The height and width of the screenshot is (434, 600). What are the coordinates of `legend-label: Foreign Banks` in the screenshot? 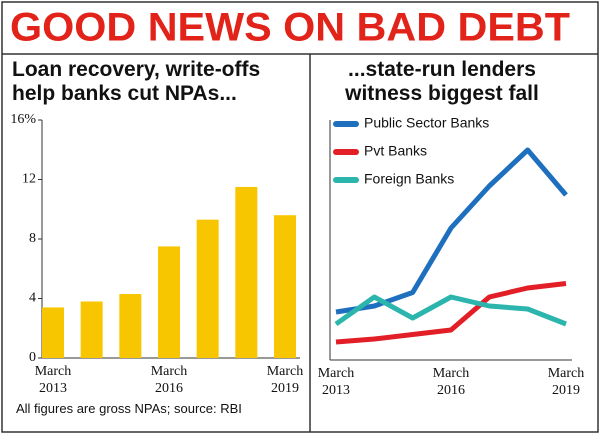 It's located at (409, 179).